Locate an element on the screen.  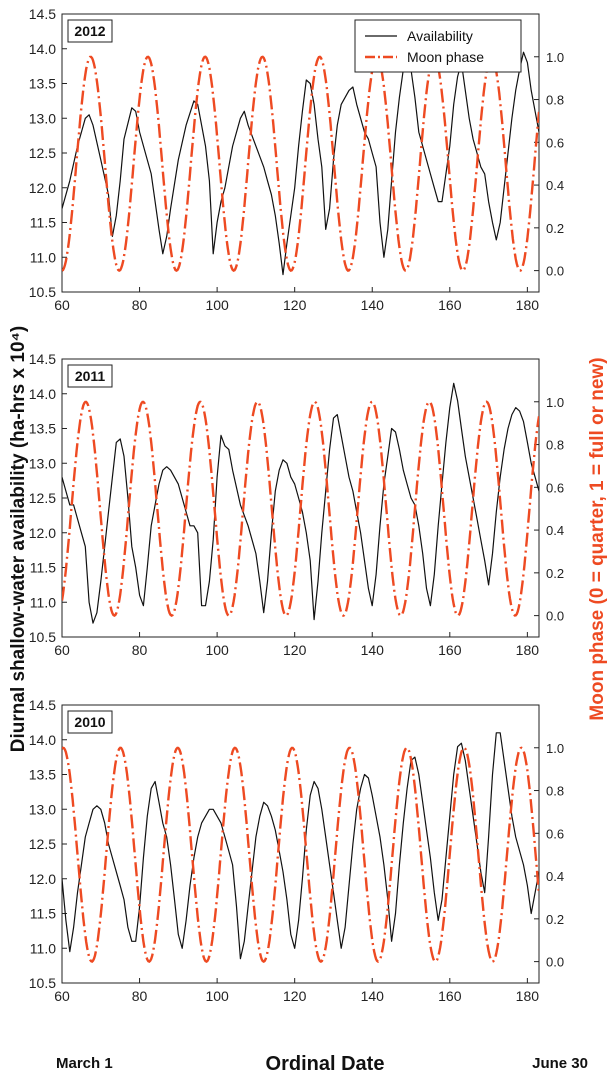
year-label: 2012 is located at coordinates (89, 31).